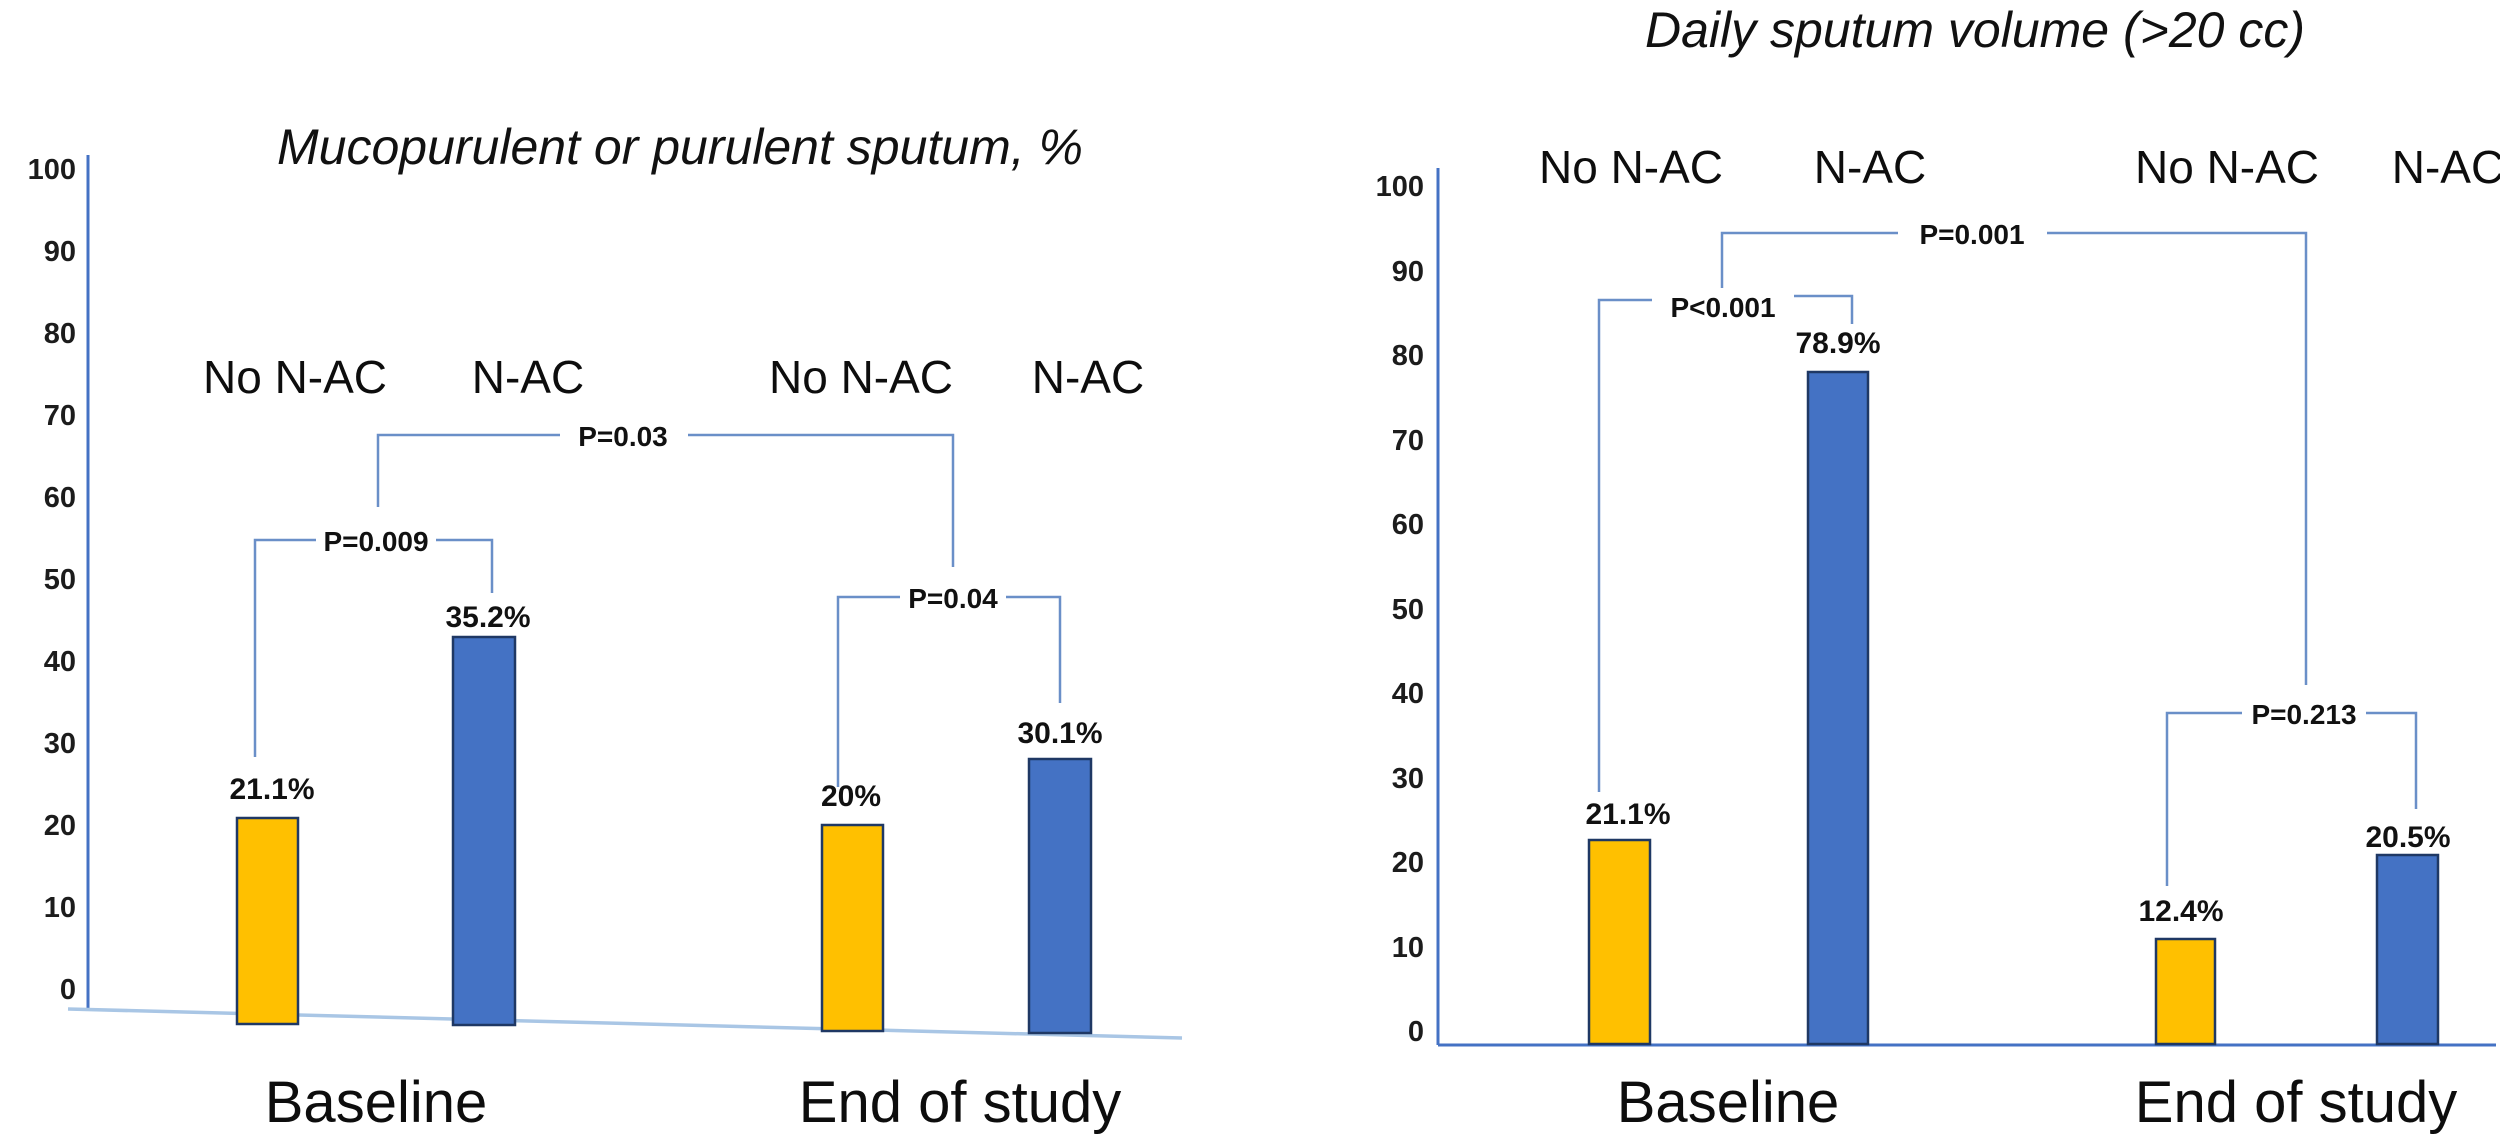 The width and height of the screenshot is (2500, 1145). What do you see at coordinates (665, 707) in the screenshot?
I see `left-value-labels: 21.1% 35.2% 20% 30.1%` at bounding box center [665, 707].